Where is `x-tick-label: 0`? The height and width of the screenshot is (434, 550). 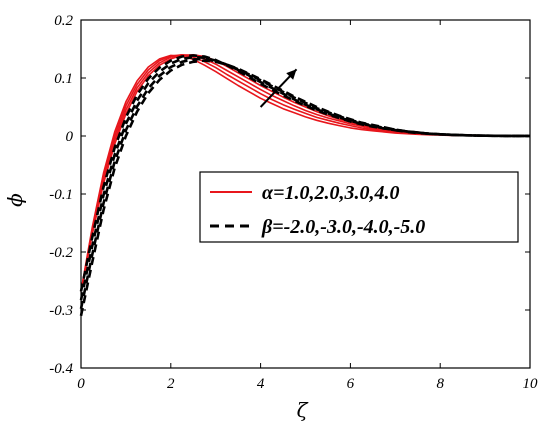 x-tick-label: 0 is located at coordinates (81, 384).